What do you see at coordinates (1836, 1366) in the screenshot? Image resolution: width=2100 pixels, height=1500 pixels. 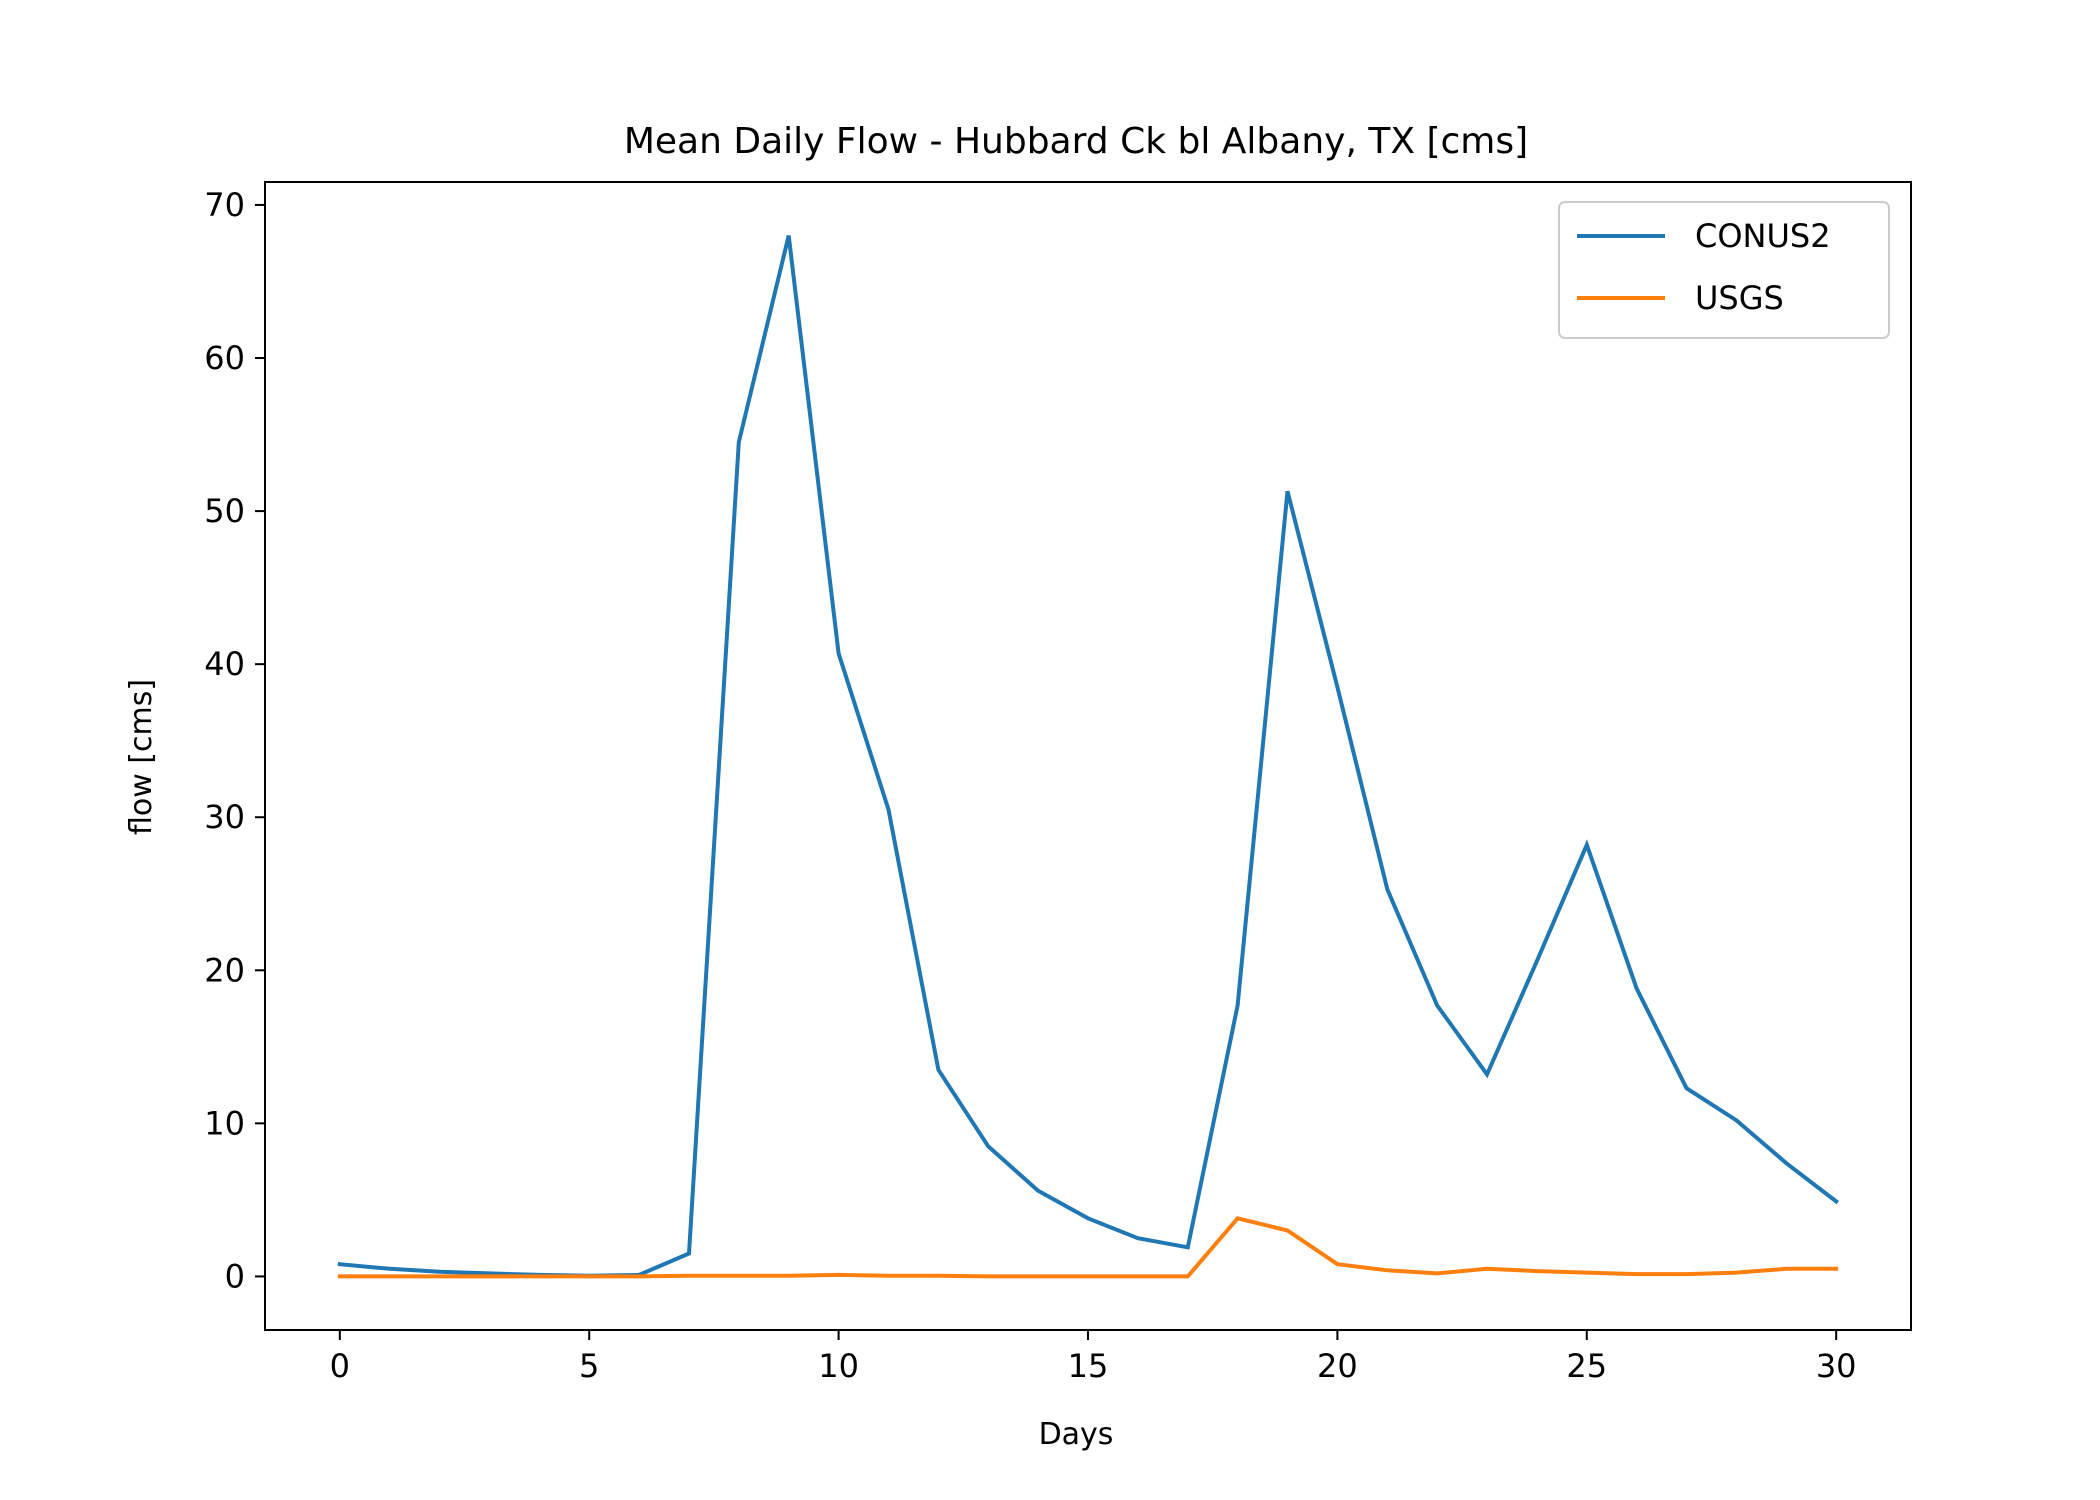 I see `x-tick-label: 30` at bounding box center [1836, 1366].